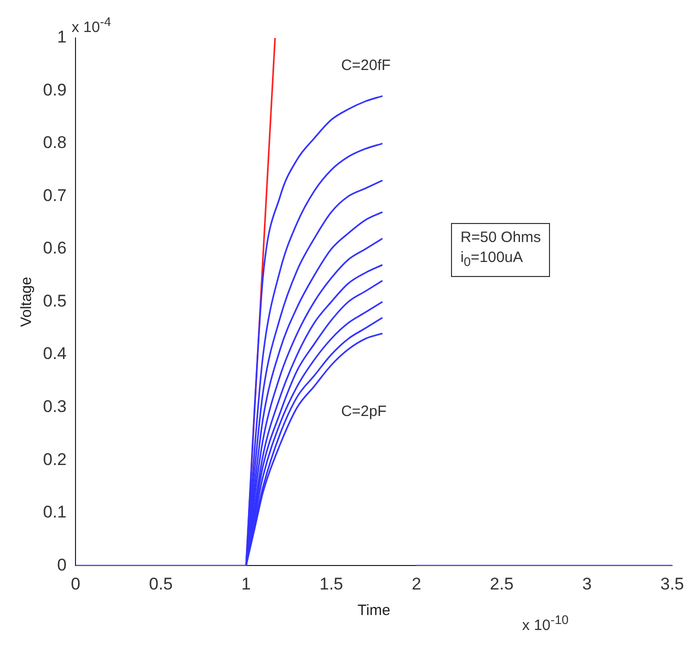  Describe the element at coordinates (502, 584) in the screenshot. I see `x-tick-label: 2.5` at that location.